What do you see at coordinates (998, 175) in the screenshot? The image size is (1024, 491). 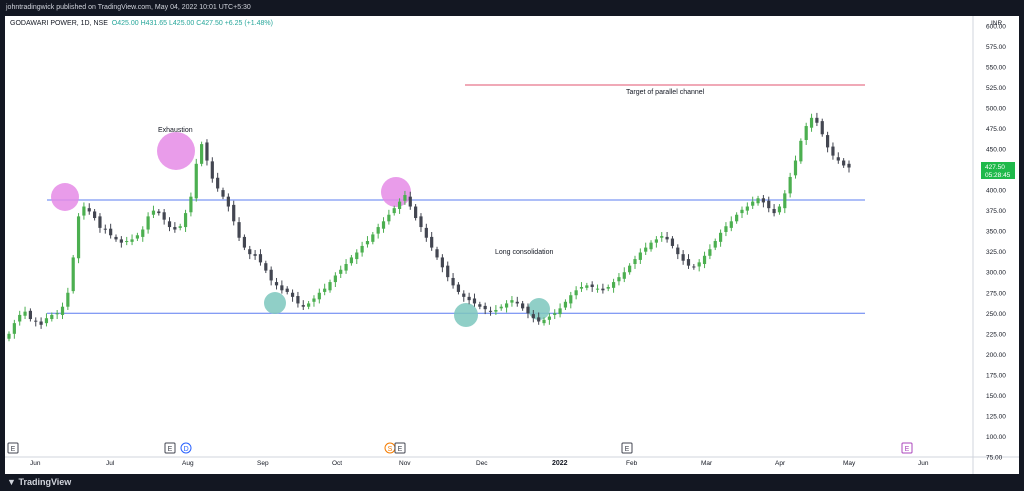 I see `last-price-countdown: 05:28:45` at bounding box center [998, 175].